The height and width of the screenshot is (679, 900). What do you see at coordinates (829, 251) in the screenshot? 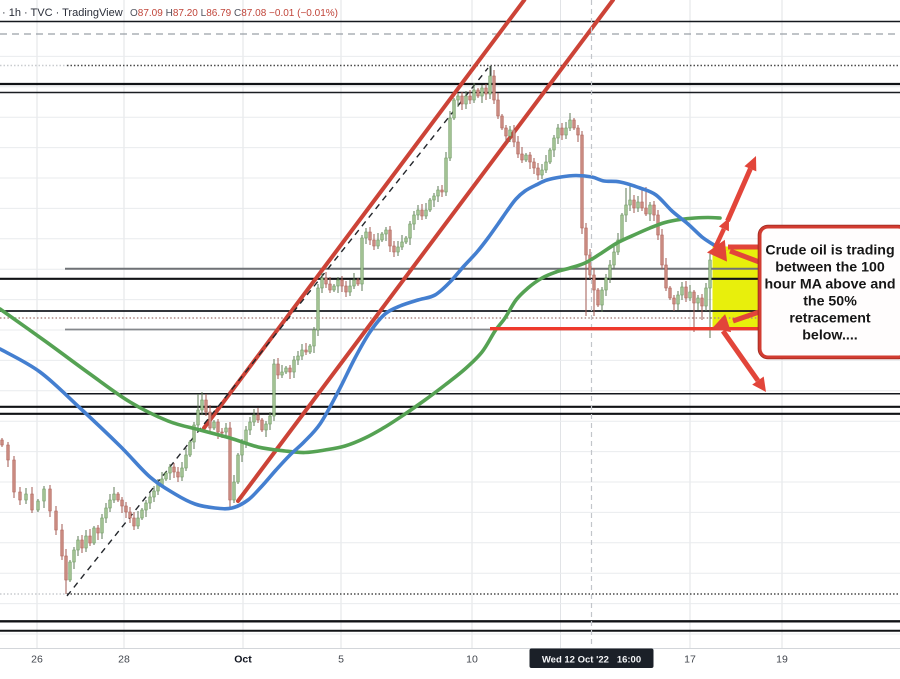
I see `svg-text: Crude oil is trading` at bounding box center [829, 251].